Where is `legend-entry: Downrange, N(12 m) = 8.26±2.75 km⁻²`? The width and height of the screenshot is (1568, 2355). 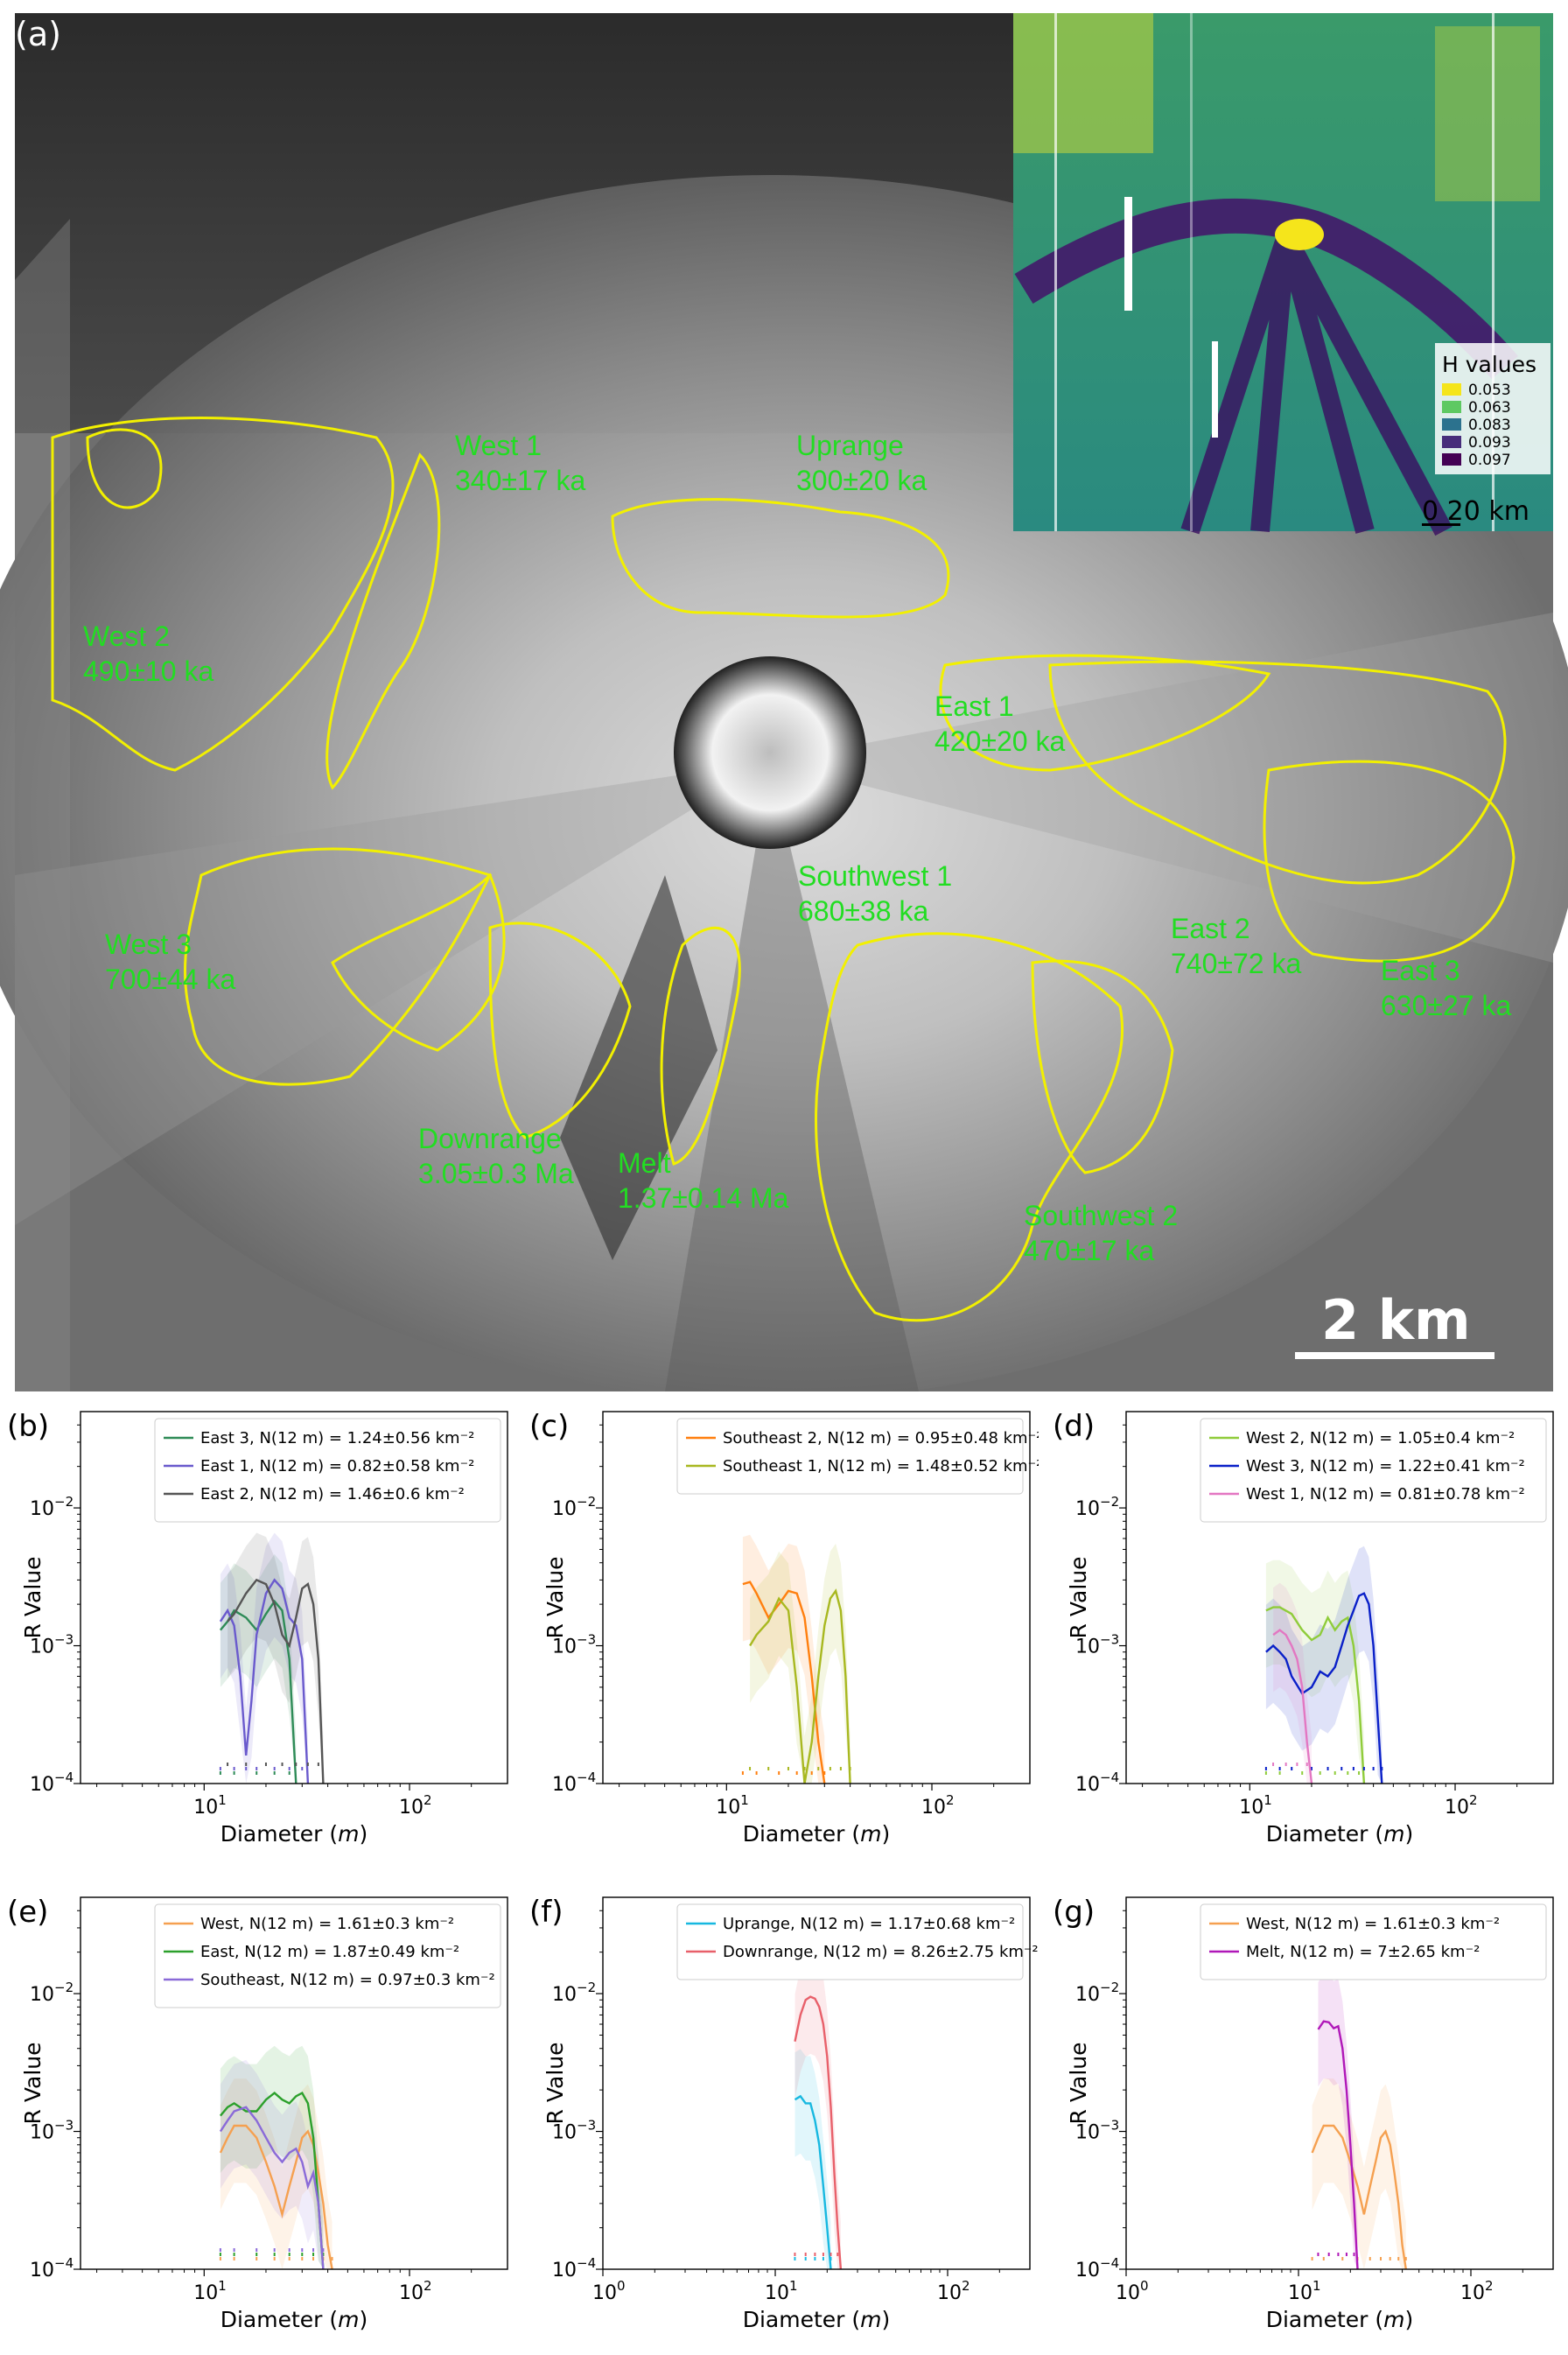
legend-entry: Downrange, N(12 m) = 8.26±2.75 km⁻² is located at coordinates (881, 1952).